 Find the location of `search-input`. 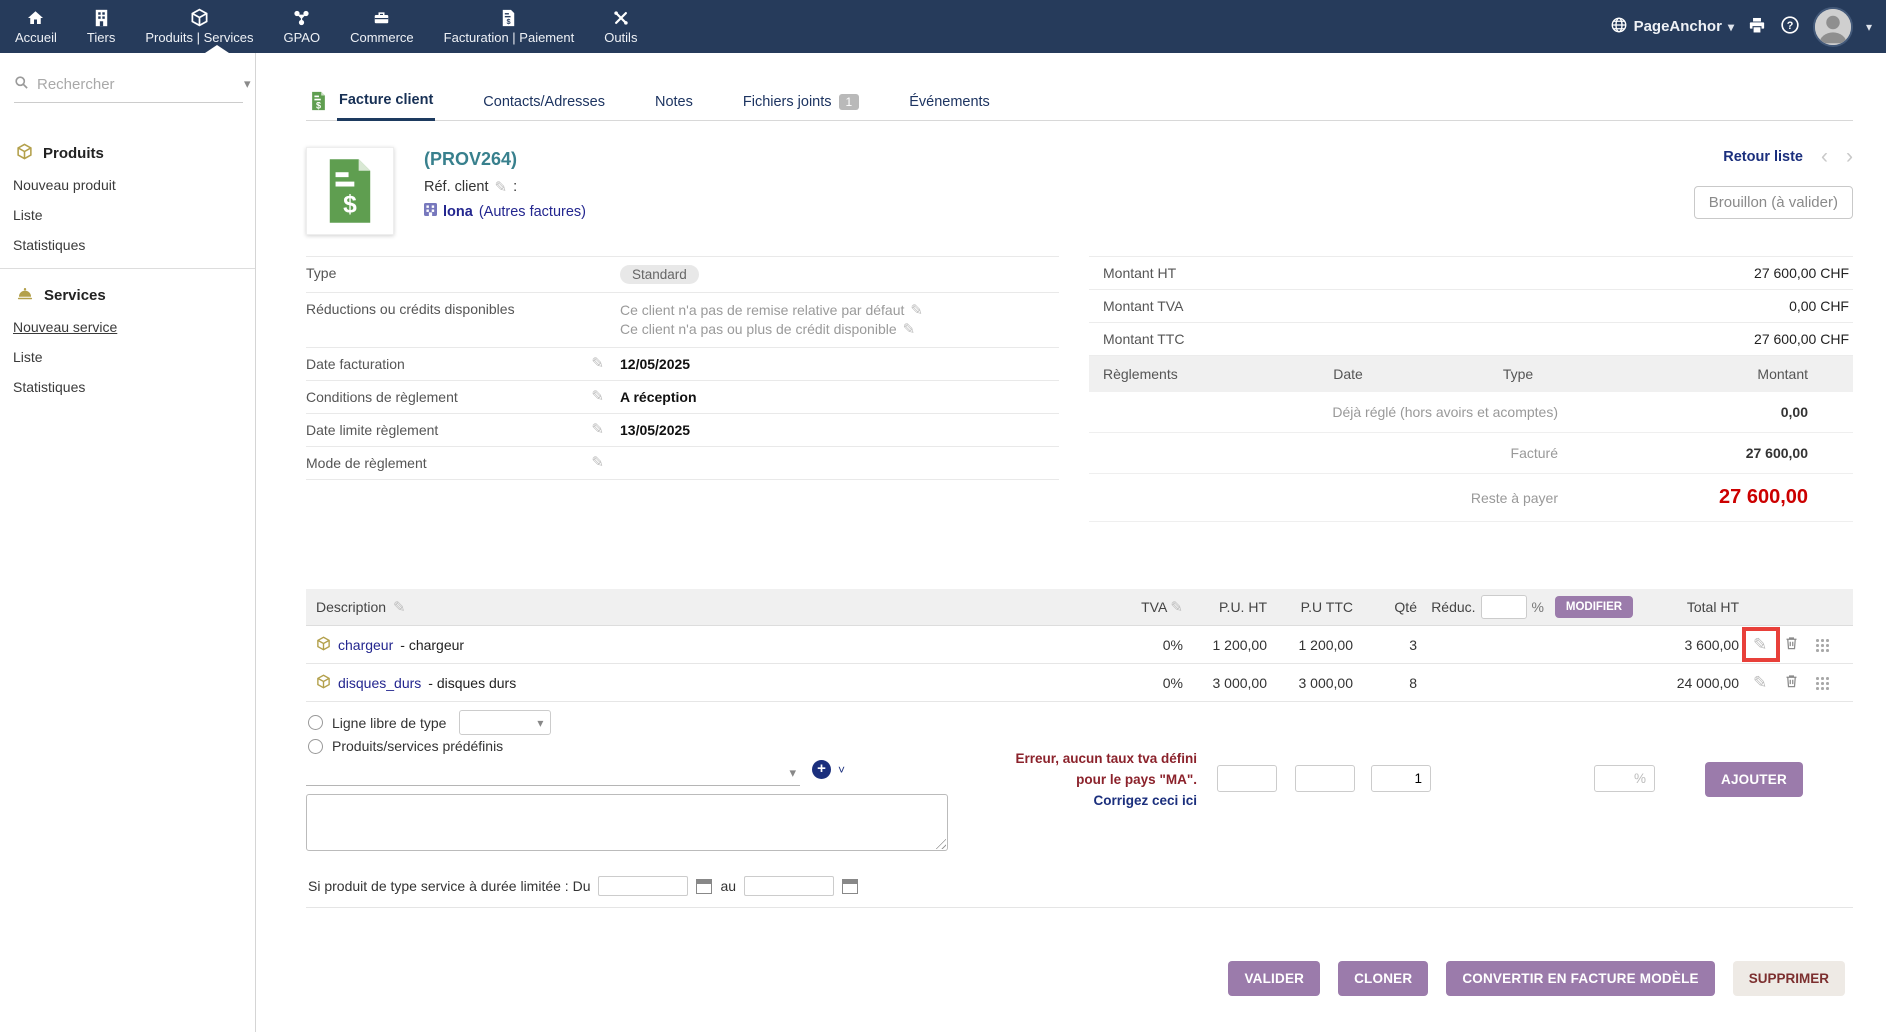

search-input is located at coordinates (136, 84).